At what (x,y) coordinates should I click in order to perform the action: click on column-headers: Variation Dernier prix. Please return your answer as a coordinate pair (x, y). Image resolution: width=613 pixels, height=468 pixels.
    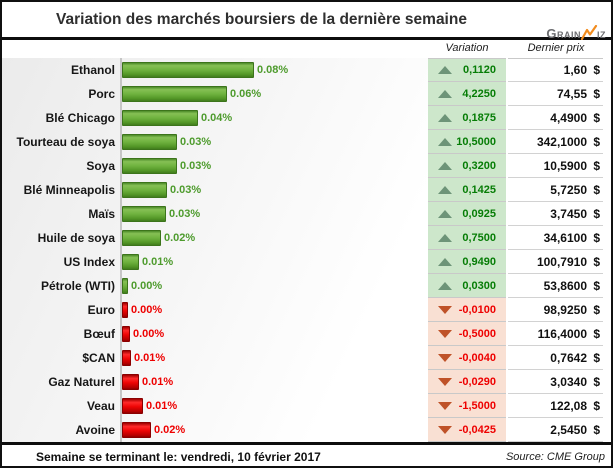
    Looking at the image, I should click on (306, 49).